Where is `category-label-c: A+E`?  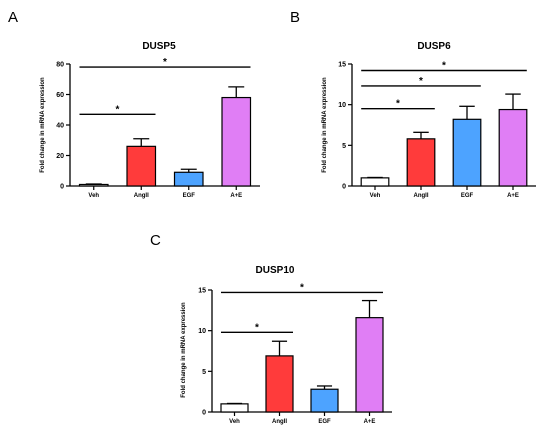 category-label-c: A+E is located at coordinates (370, 422).